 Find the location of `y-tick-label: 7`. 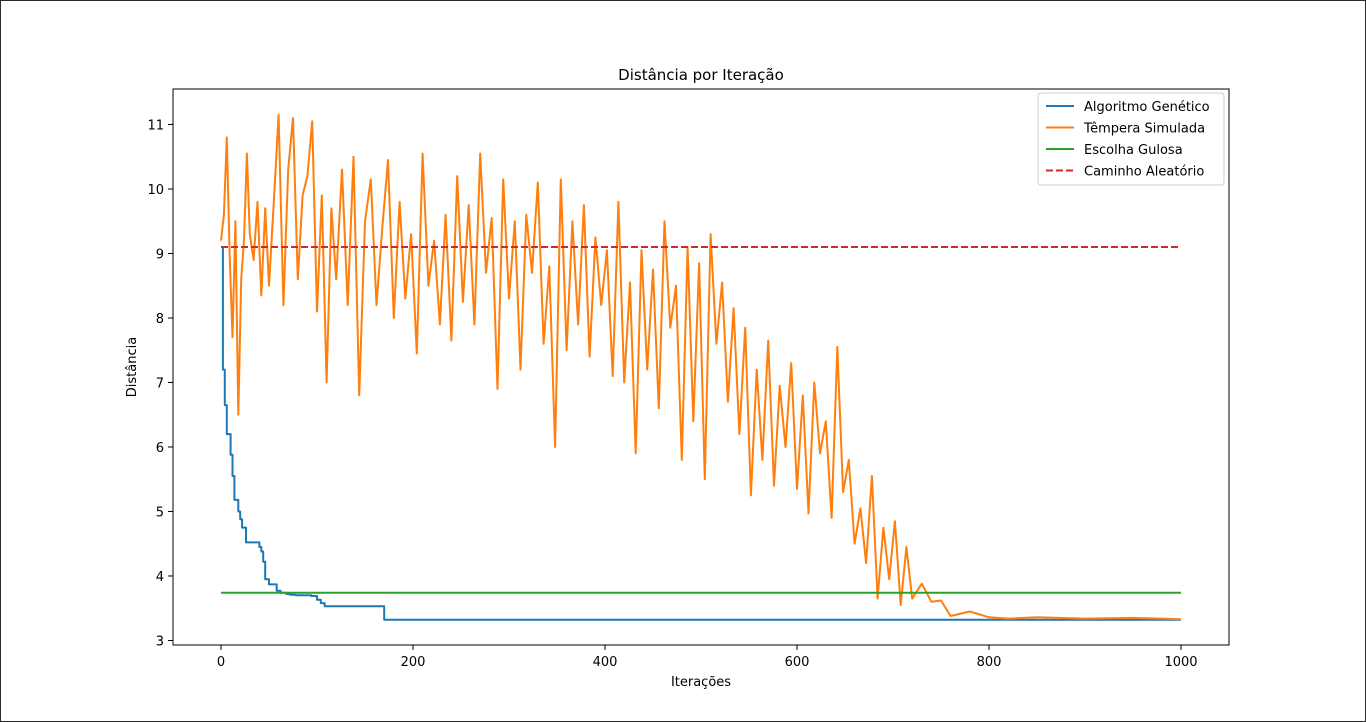

y-tick-label: 7 is located at coordinates (160, 383).